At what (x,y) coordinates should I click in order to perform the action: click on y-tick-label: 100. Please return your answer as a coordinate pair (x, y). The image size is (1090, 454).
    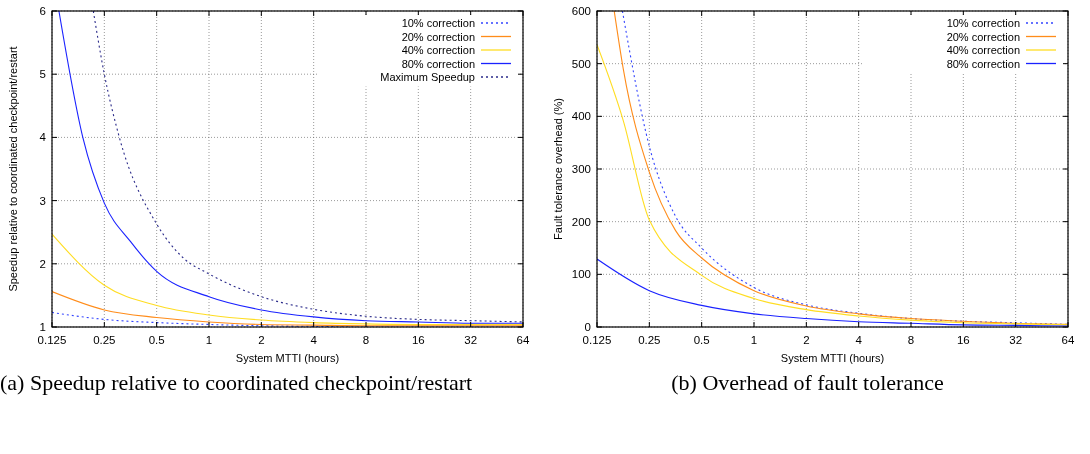
    Looking at the image, I should click on (581, 274).